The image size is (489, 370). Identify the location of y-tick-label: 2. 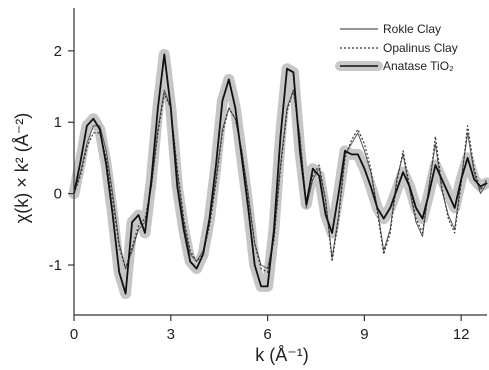
(58, 51).